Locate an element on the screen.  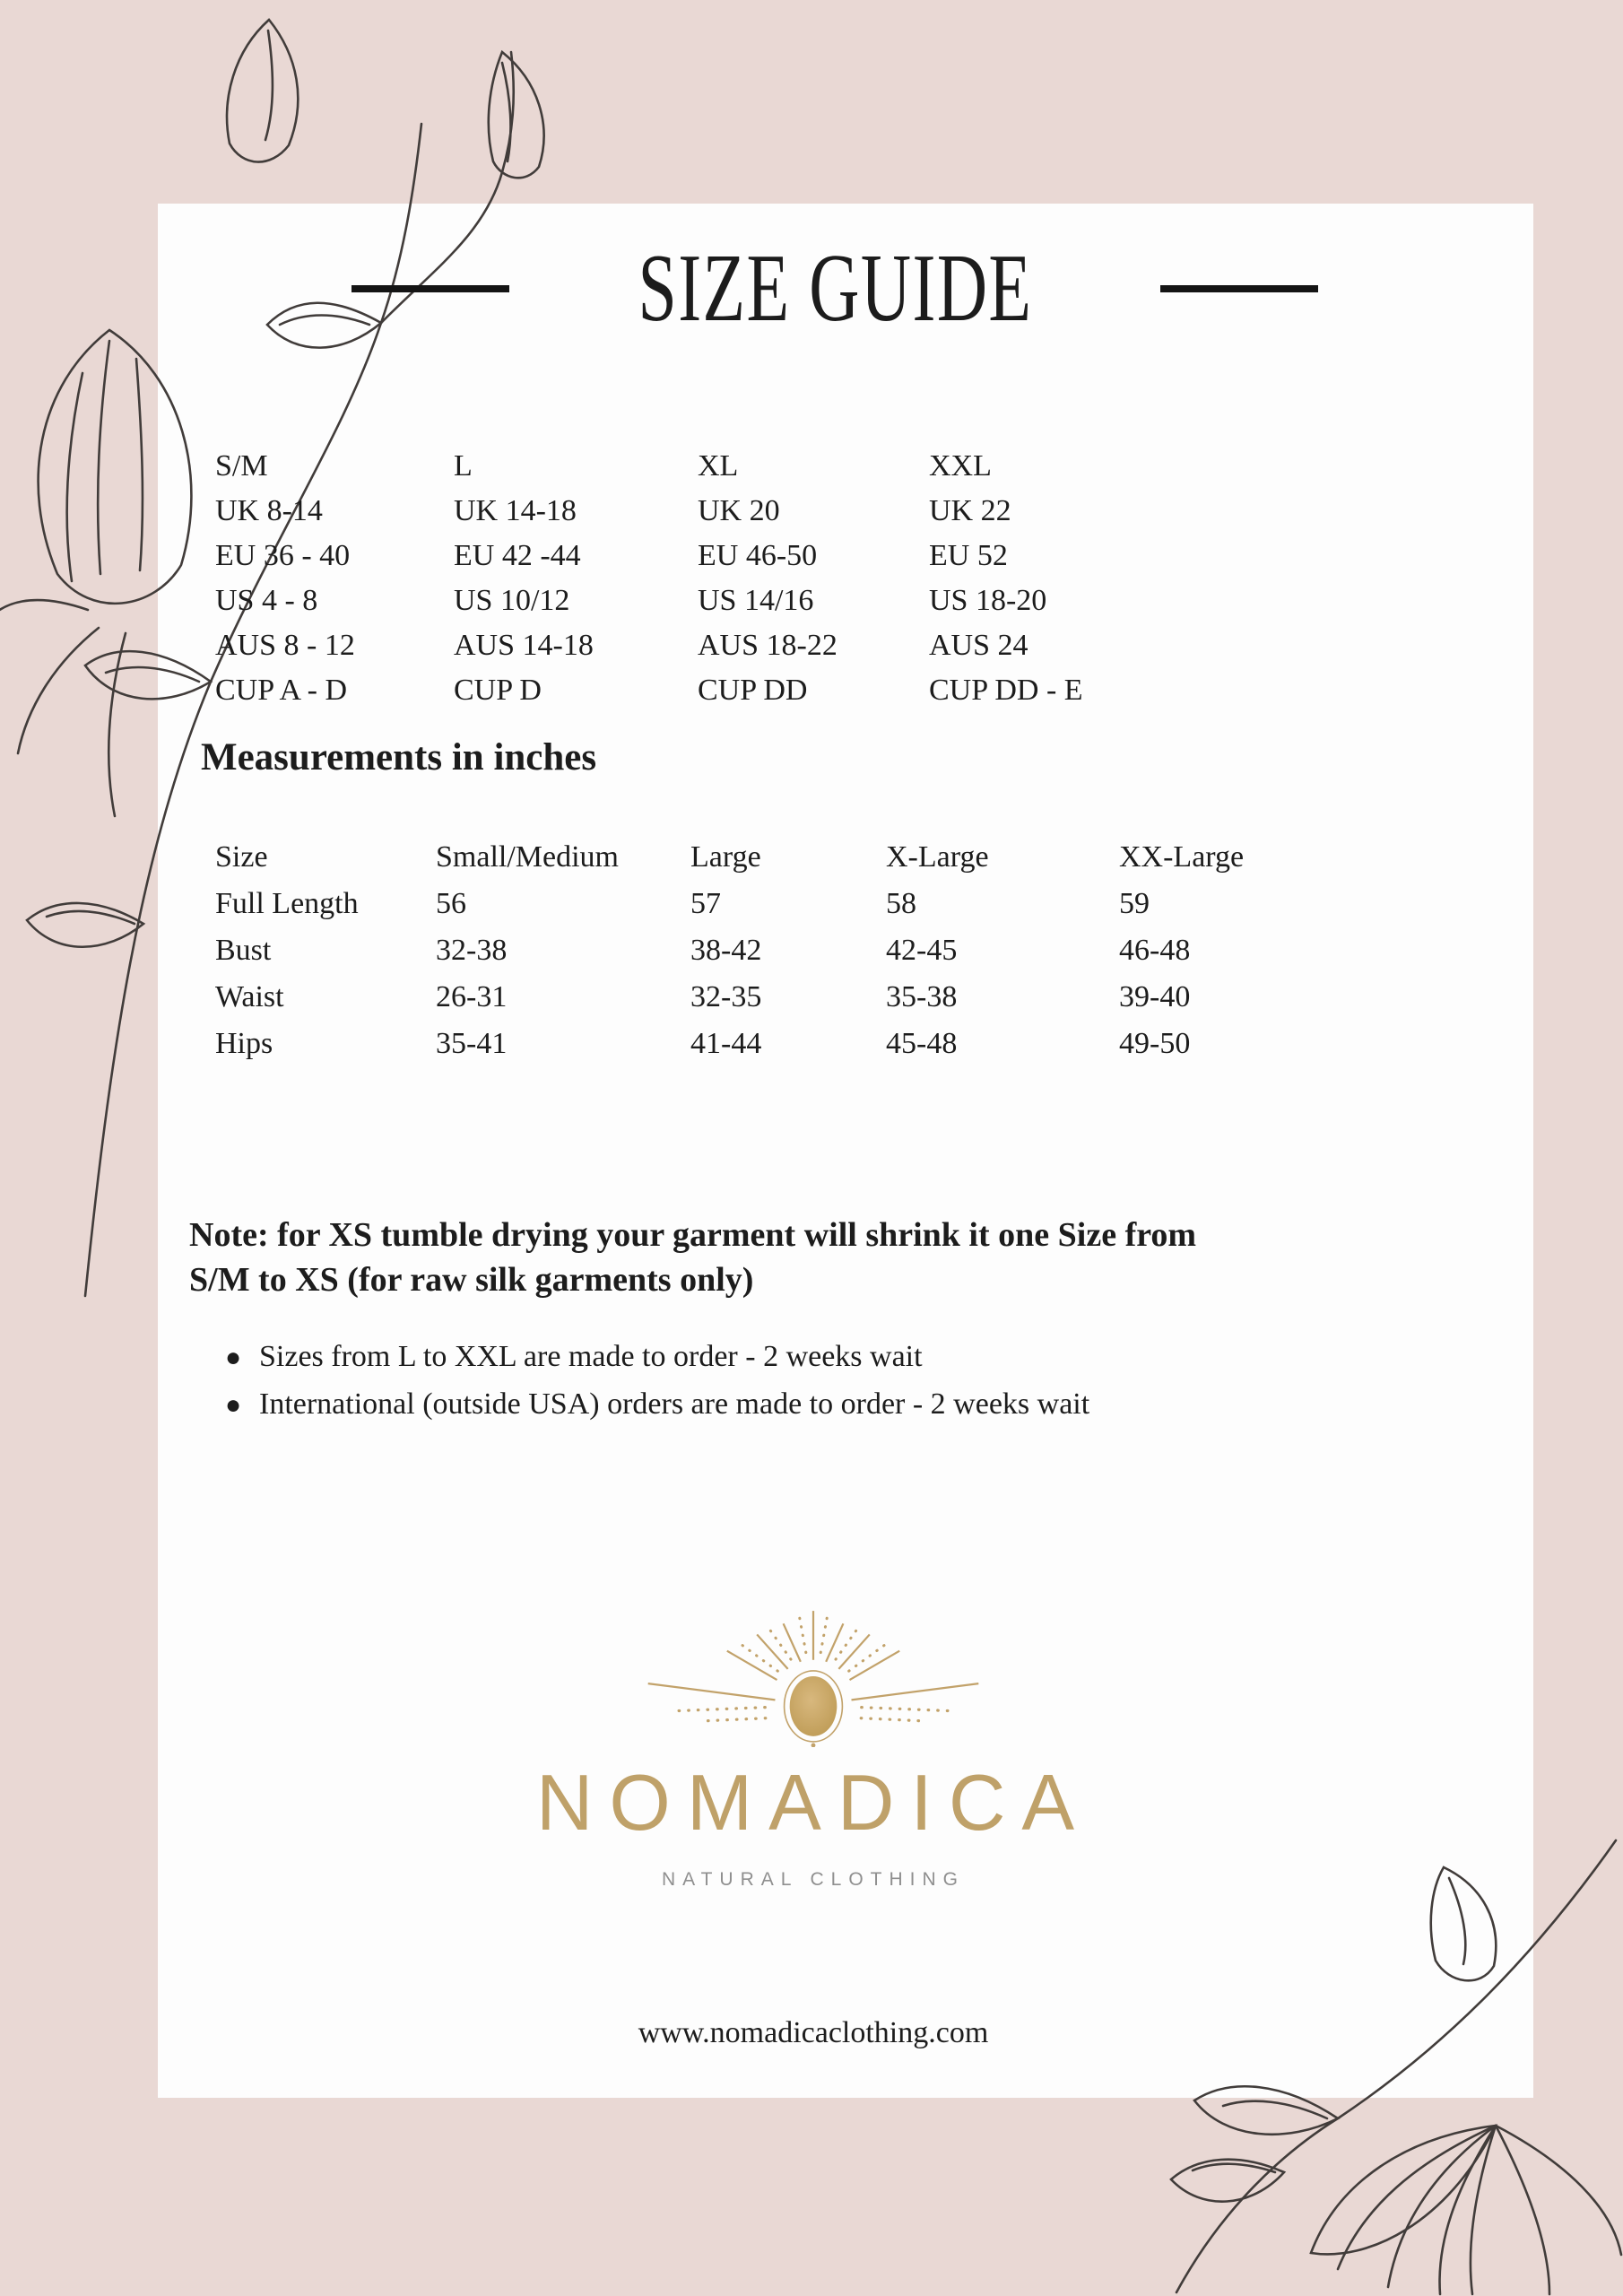
measurements-heading: Measurements in inches is located at coordinates (399, 757).